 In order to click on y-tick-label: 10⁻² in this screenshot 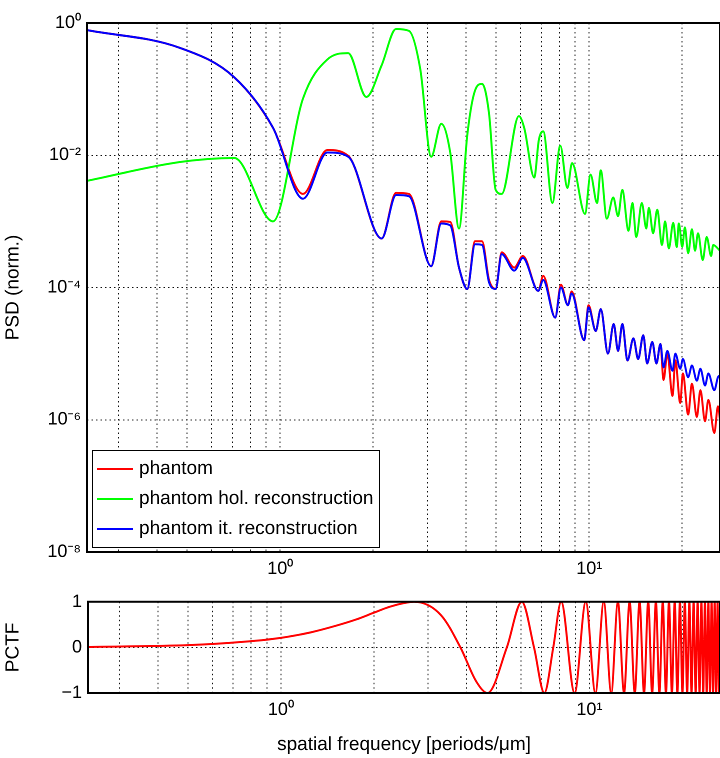, I will do `click(65, 154)`.